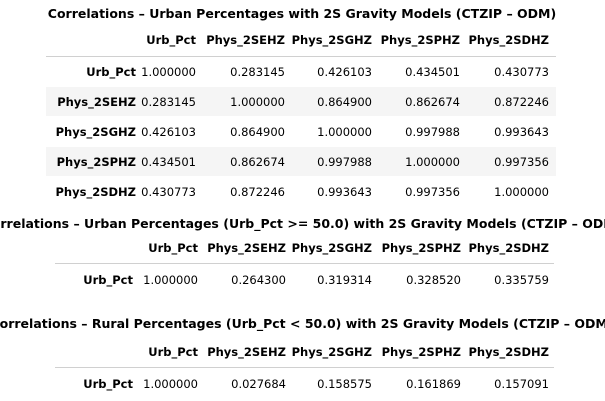  What do you see at coordinates (96, 192) in the screenshot?
I see `row-label: Phys_2SDHZ` at bounding box center [96, 192].